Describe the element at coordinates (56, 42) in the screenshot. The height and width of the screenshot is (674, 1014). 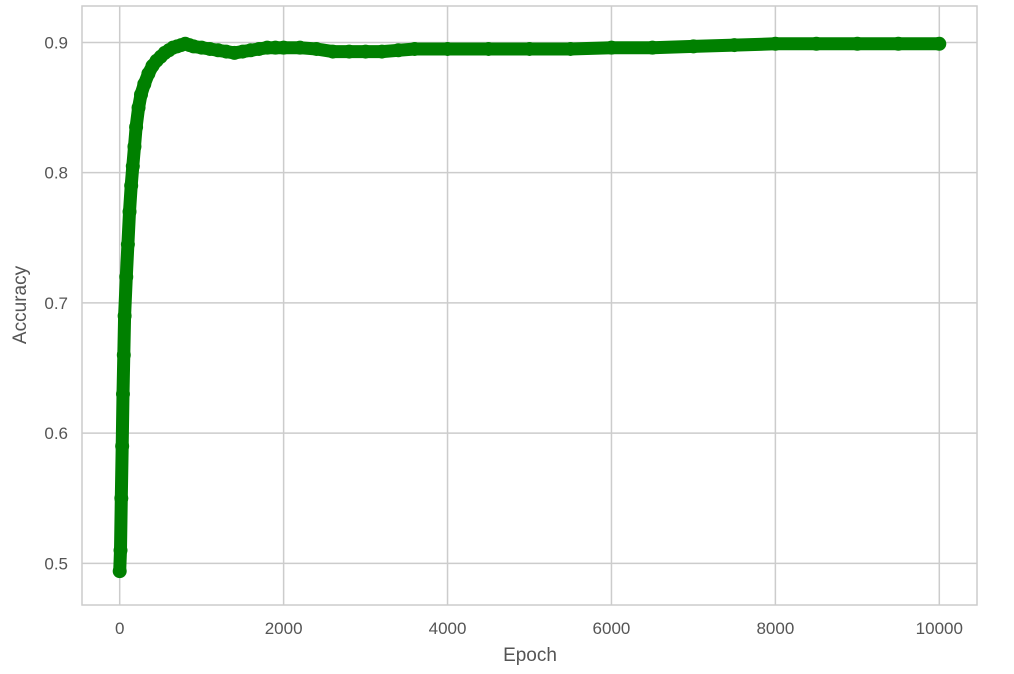
I see `y-tick-label: 0.9` at that location.